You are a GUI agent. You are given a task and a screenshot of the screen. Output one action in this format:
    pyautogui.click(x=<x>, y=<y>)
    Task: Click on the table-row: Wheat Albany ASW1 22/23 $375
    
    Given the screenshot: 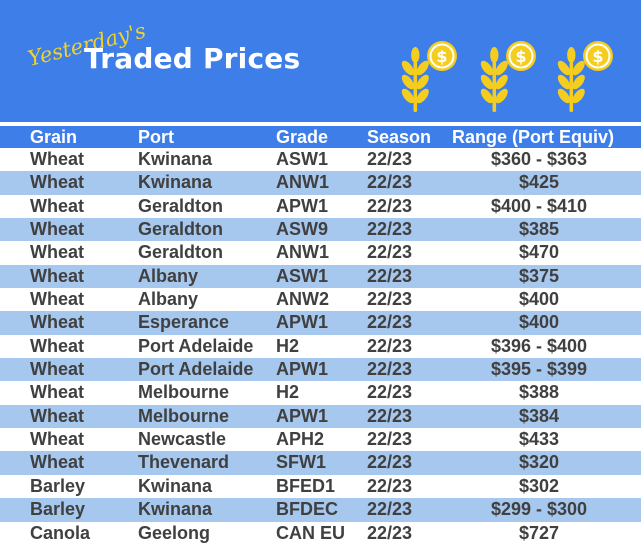 What is the action you would take?
    pyautogui.click(x=320, y=276)
    